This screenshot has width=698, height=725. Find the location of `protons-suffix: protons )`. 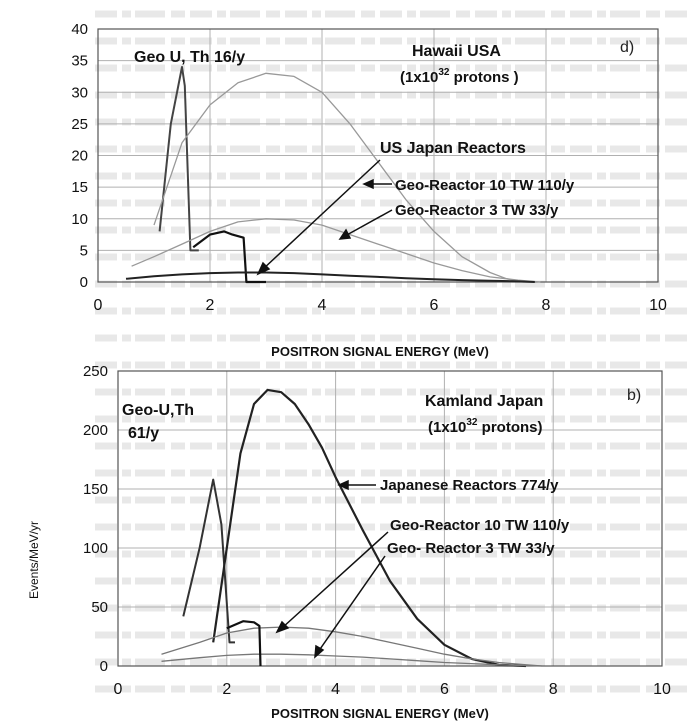

protons-suffix: protons ) is located at coordinates (484, 77).